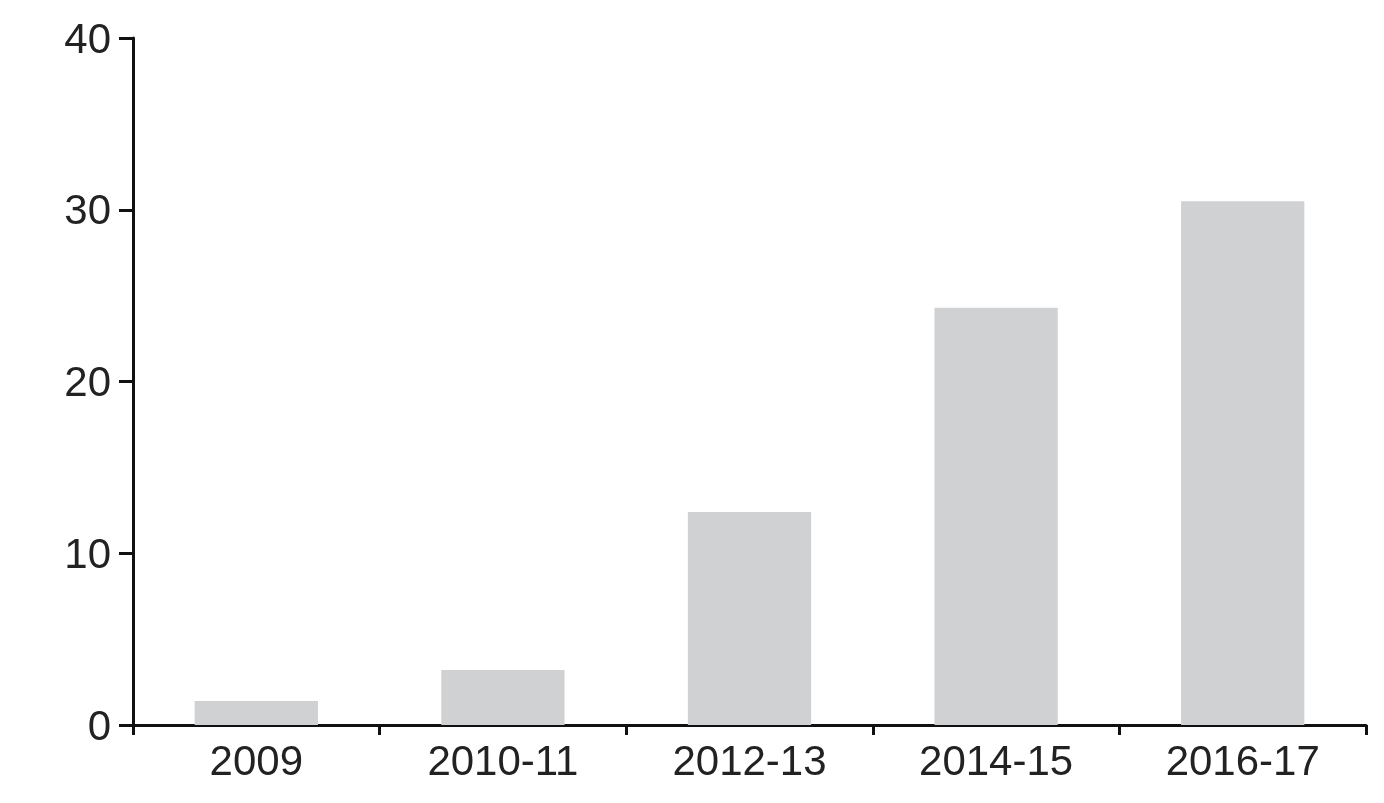 Image resolution: width=1384 pixels, height=803 pixels. What do you see at coordinates (87, 381) in the screenshot?
I see `y-tick-label: 20` at bounding box center [87, 381].